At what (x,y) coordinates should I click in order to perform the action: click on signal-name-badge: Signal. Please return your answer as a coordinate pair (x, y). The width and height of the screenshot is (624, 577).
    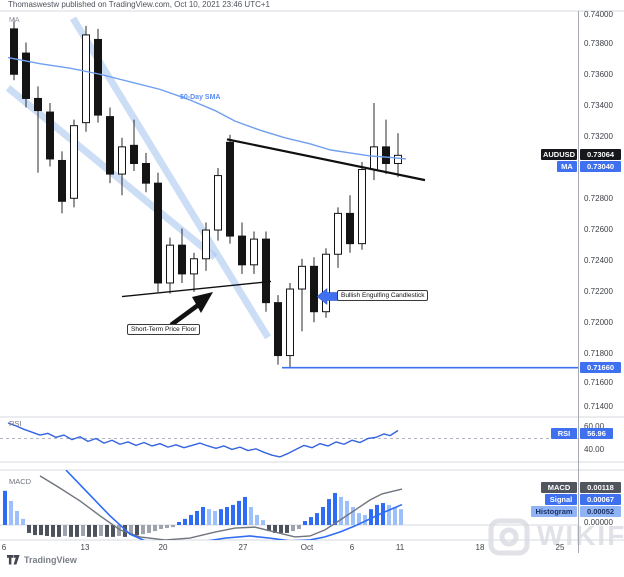
    Looking at the image, I should click on (561, 499).